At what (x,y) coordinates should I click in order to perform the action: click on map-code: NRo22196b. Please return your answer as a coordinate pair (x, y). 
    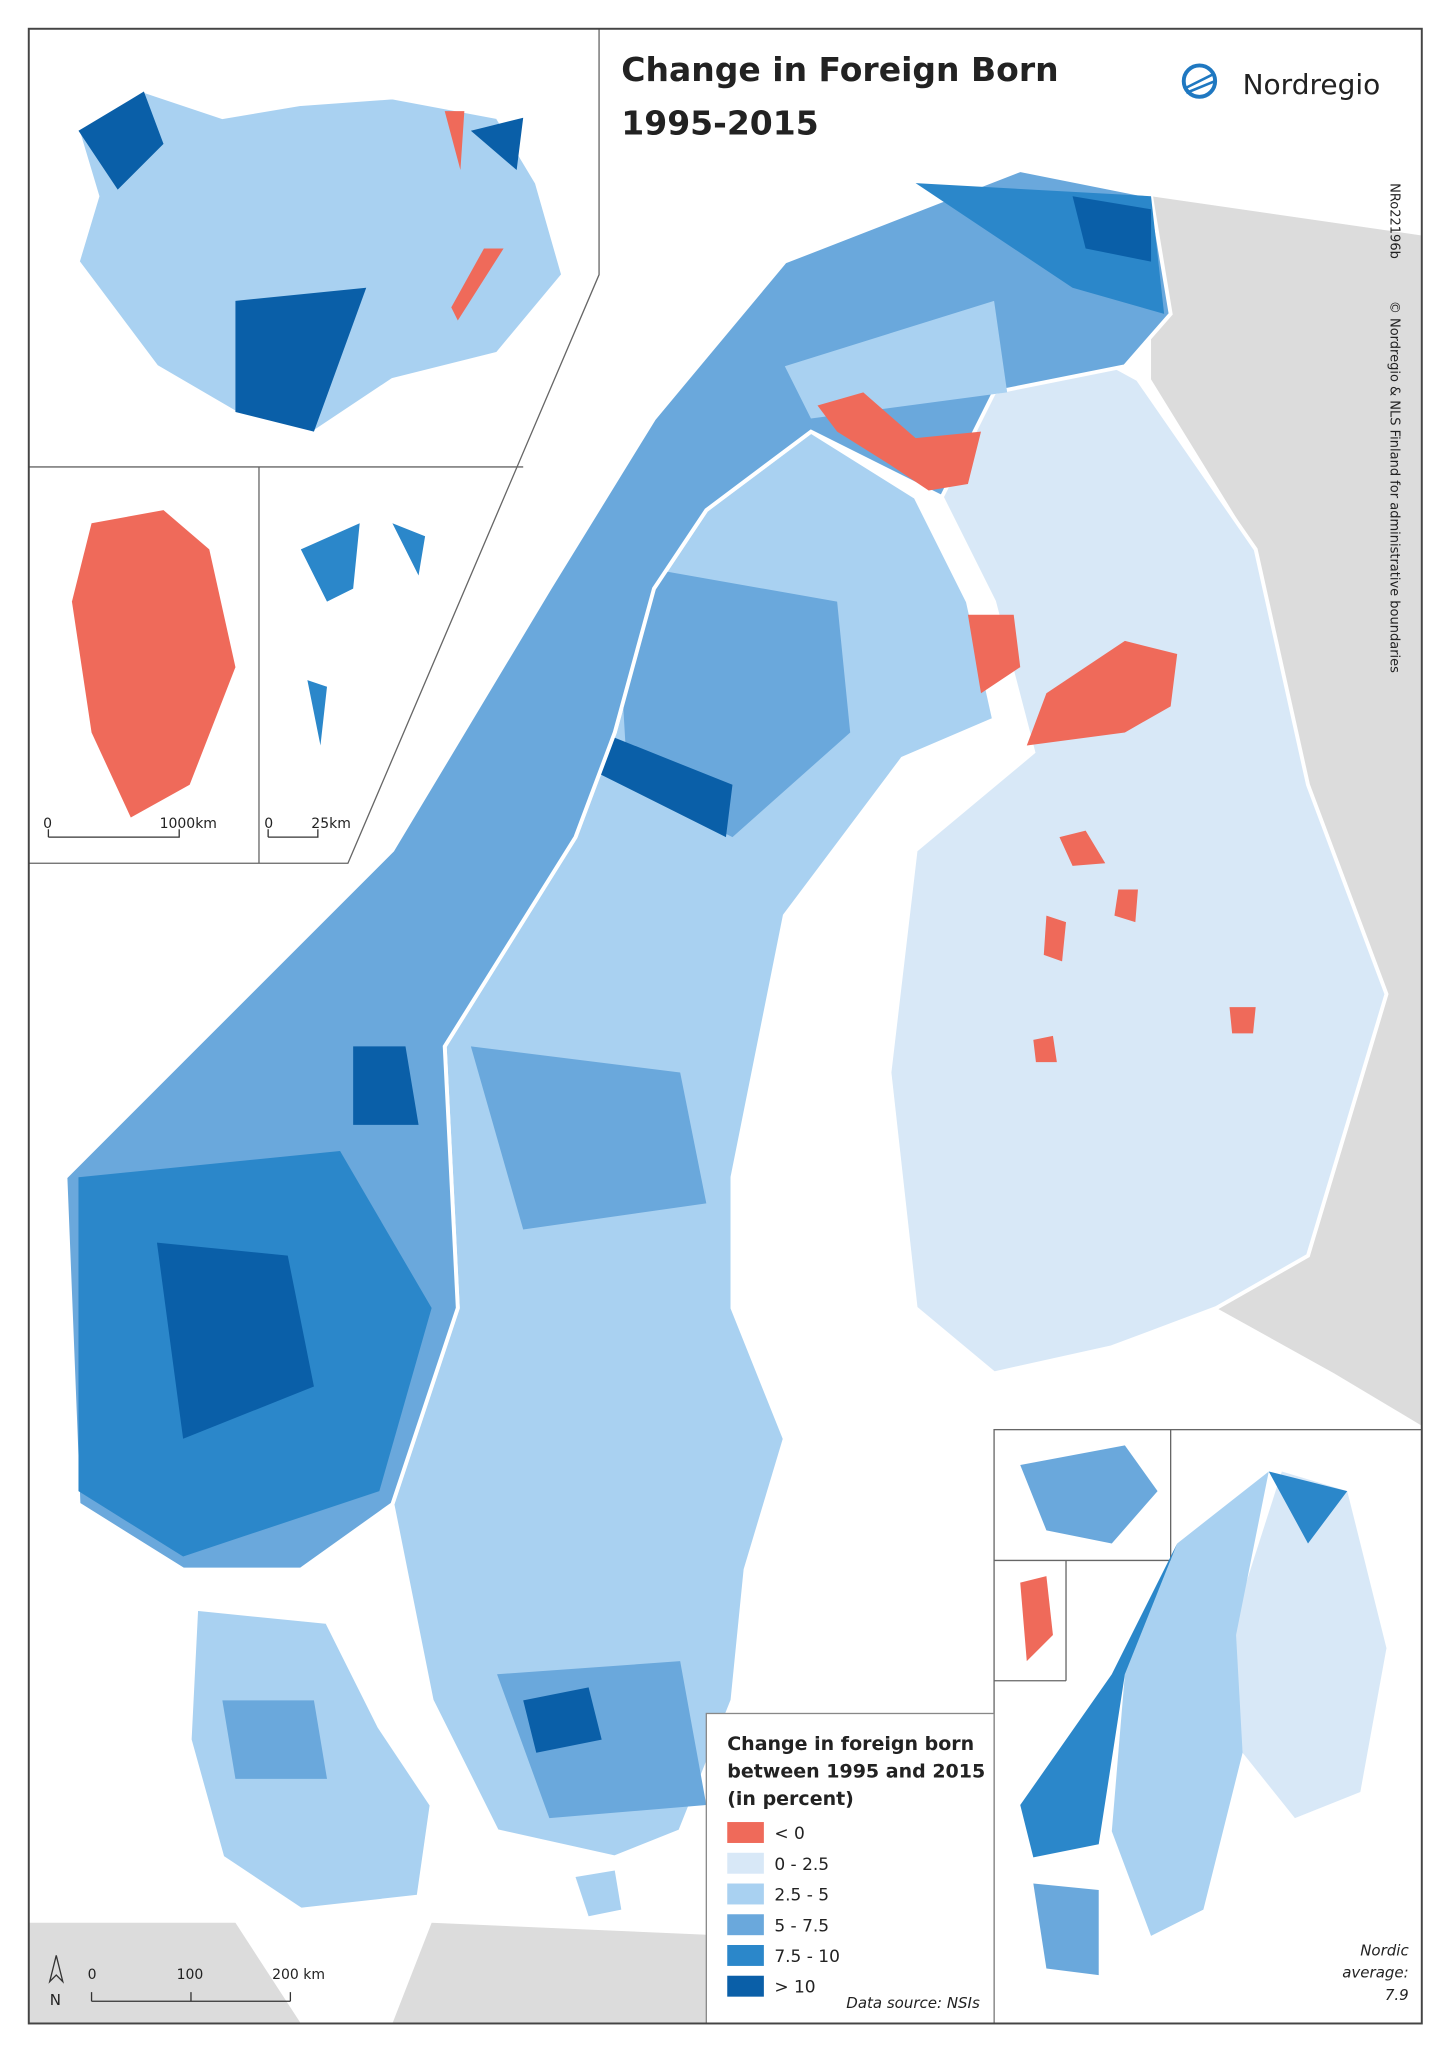
    Looking at the image, I should click on (1393, 221).